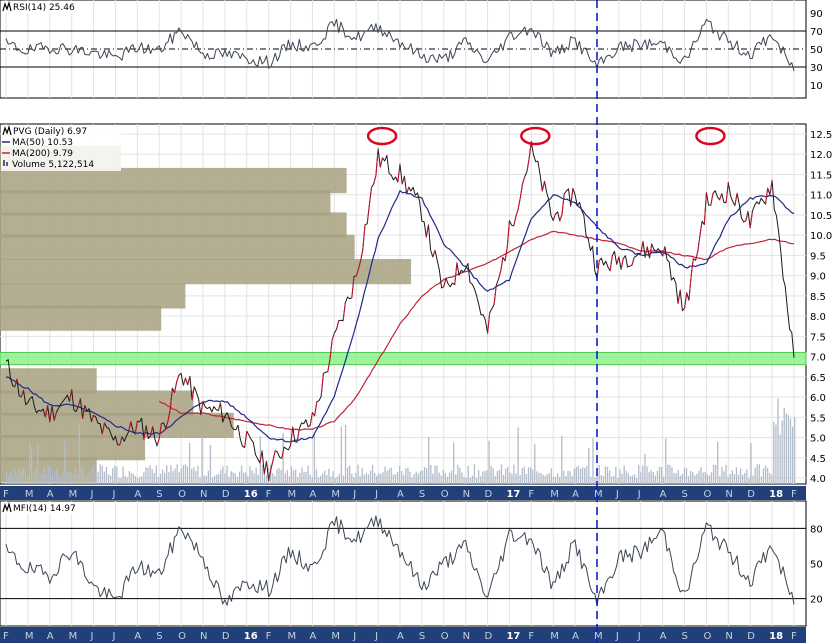 The height and width of the screenshot is (643, 835). I want to click on mfi-label: MFI(14) 14.97, so click(43, 507).